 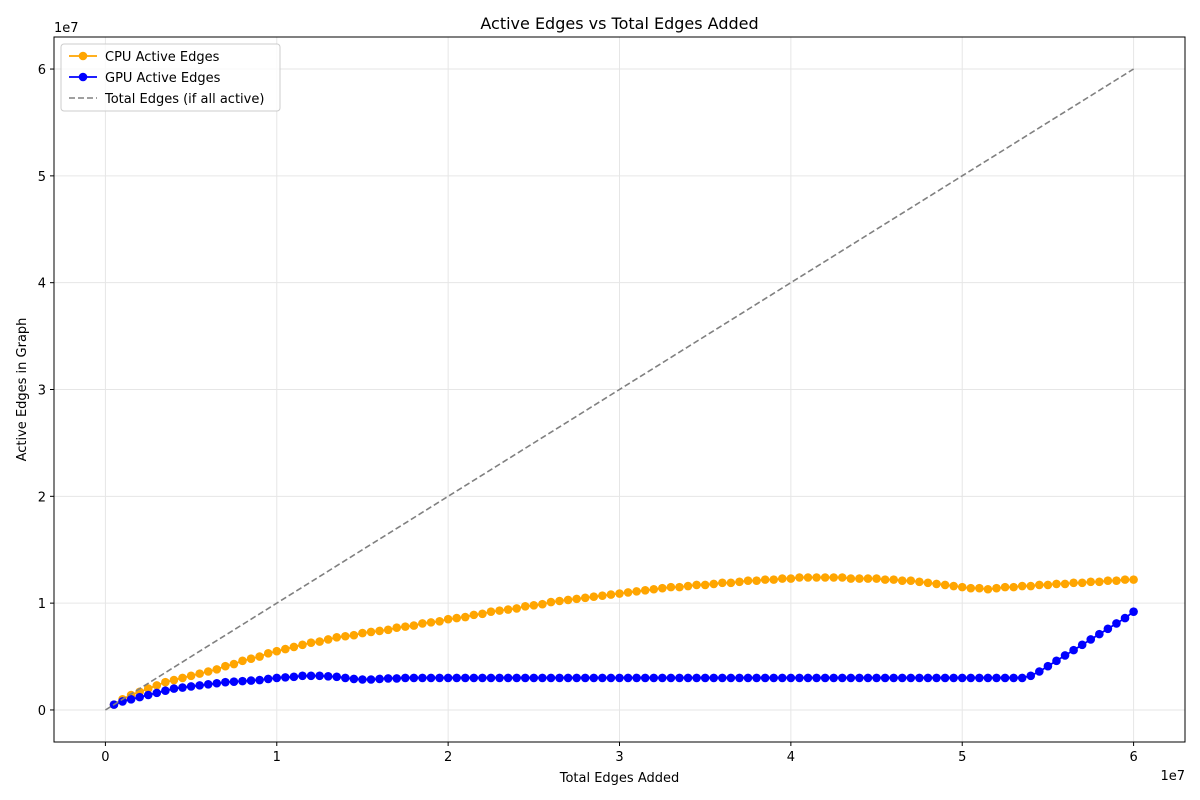 What do you see at coordinates (163, 78) in the screenshot?
I see `legend-label: GPU Active Edges` at bounding box center [163, 78].